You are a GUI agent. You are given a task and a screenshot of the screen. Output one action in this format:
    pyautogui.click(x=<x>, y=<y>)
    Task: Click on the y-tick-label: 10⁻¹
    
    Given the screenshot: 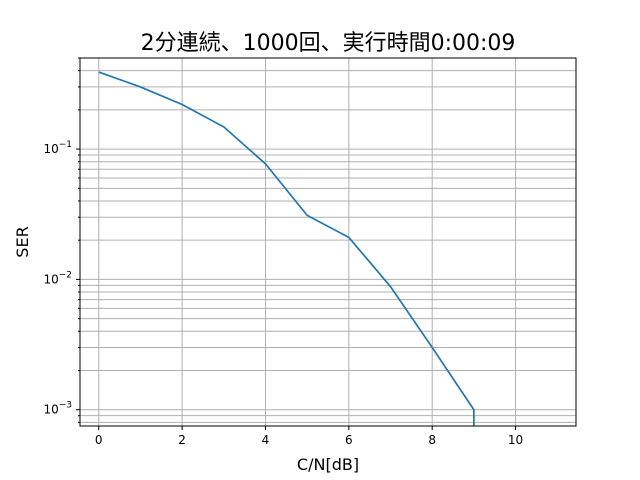 What is the action you would take?
    pyautogui.click(x=57, y=148)
    